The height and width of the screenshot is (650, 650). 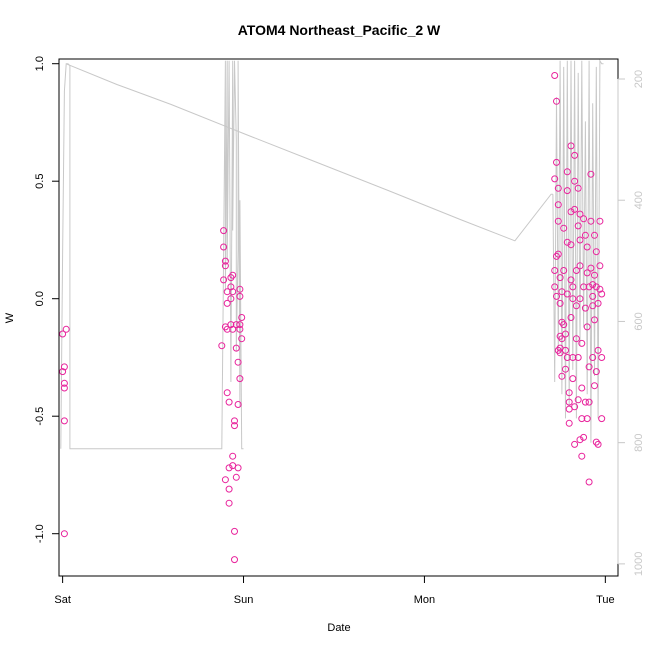 I want to click on x-axis-label: Date, so click(x=338, y=628).